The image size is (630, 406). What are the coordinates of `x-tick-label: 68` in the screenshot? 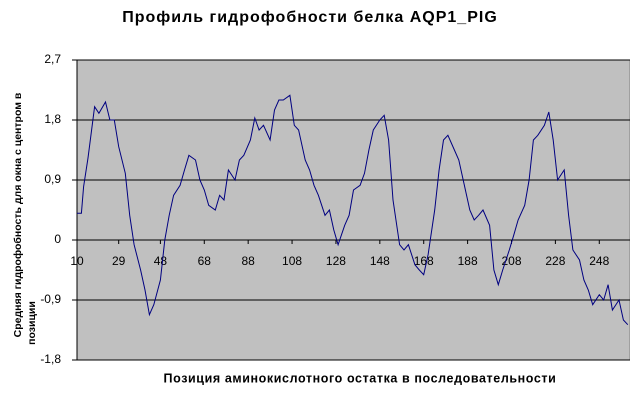 It's located at (205, 261).